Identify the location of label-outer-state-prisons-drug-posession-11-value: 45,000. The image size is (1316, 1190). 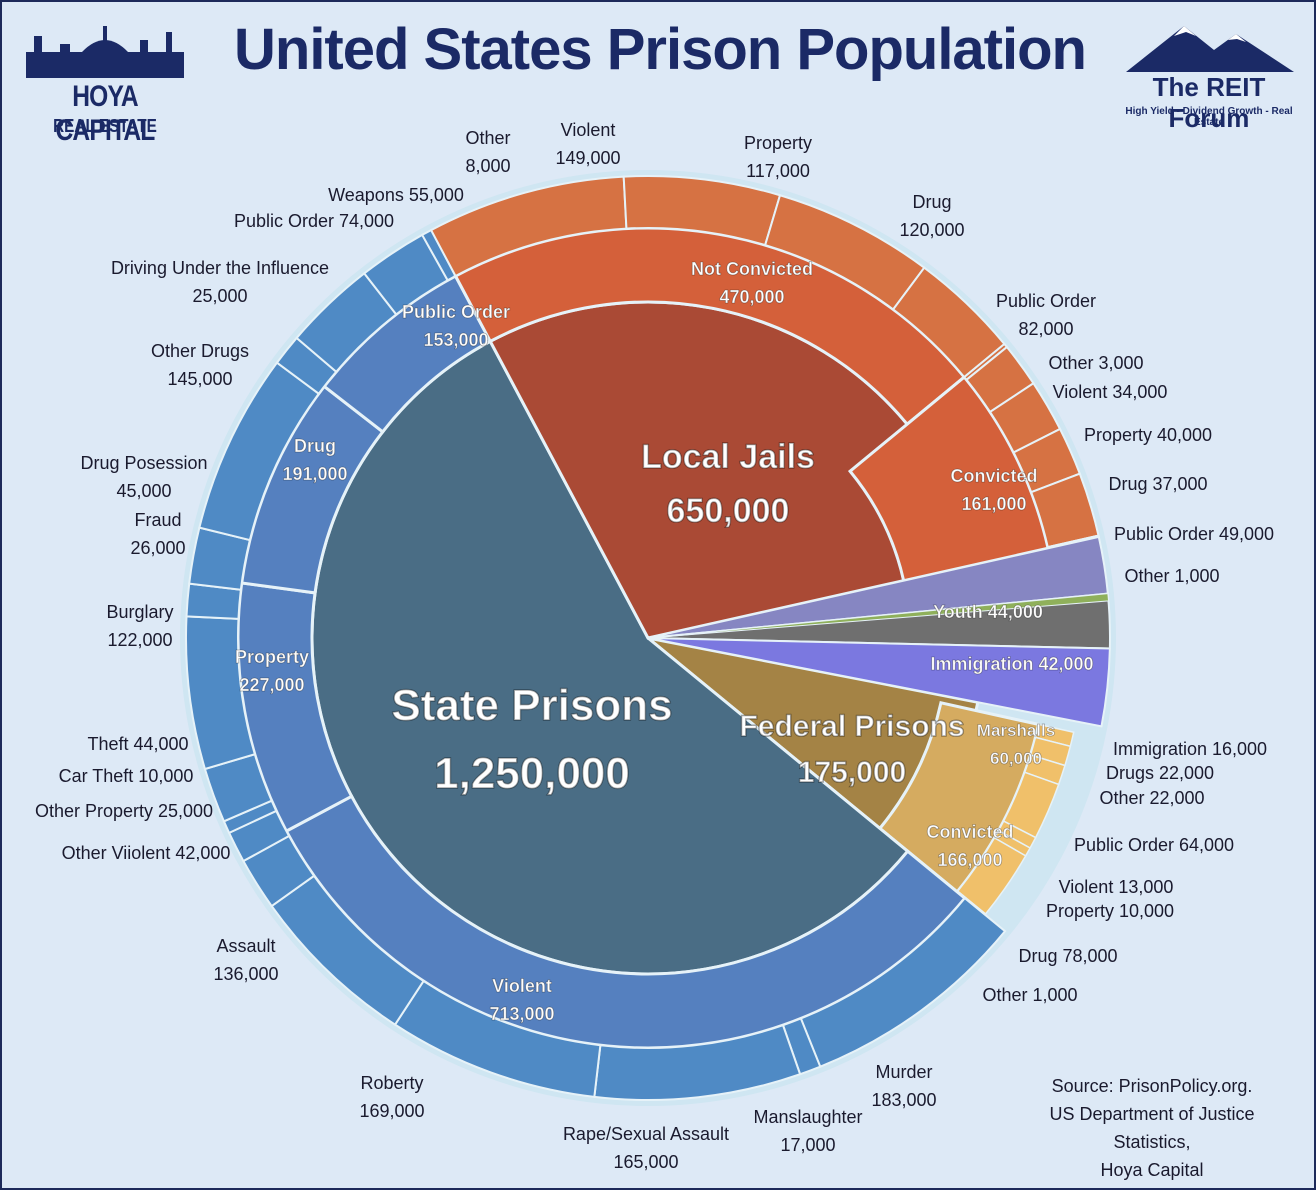
(143, 491).